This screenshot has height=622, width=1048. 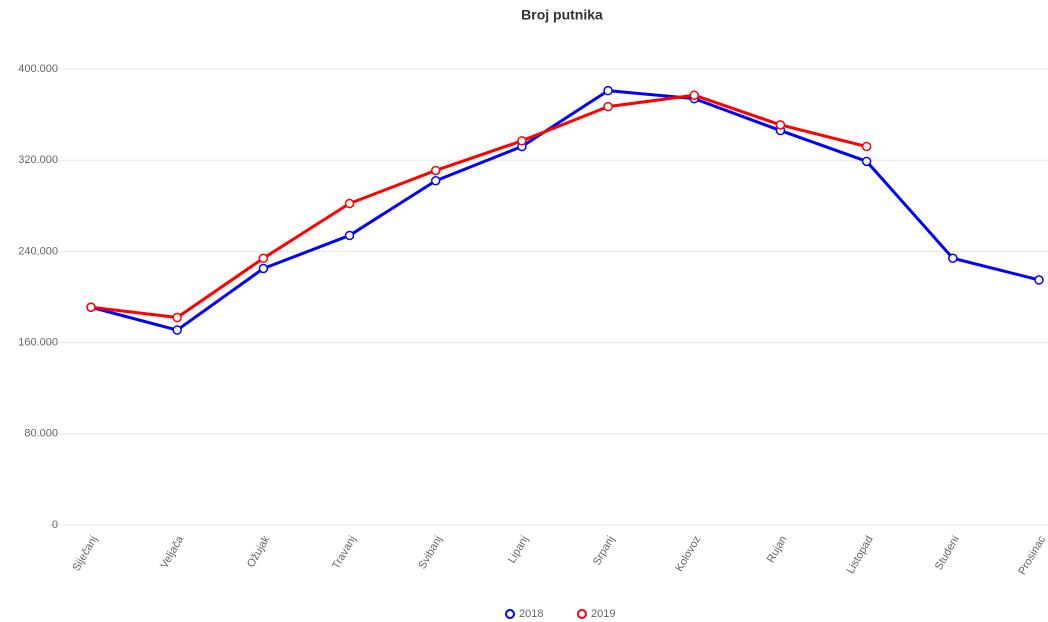 What do you see at coordinates (55, 525) in the screenshot?
I see `y-tick-label: 0` at bounding box center [55, 525].